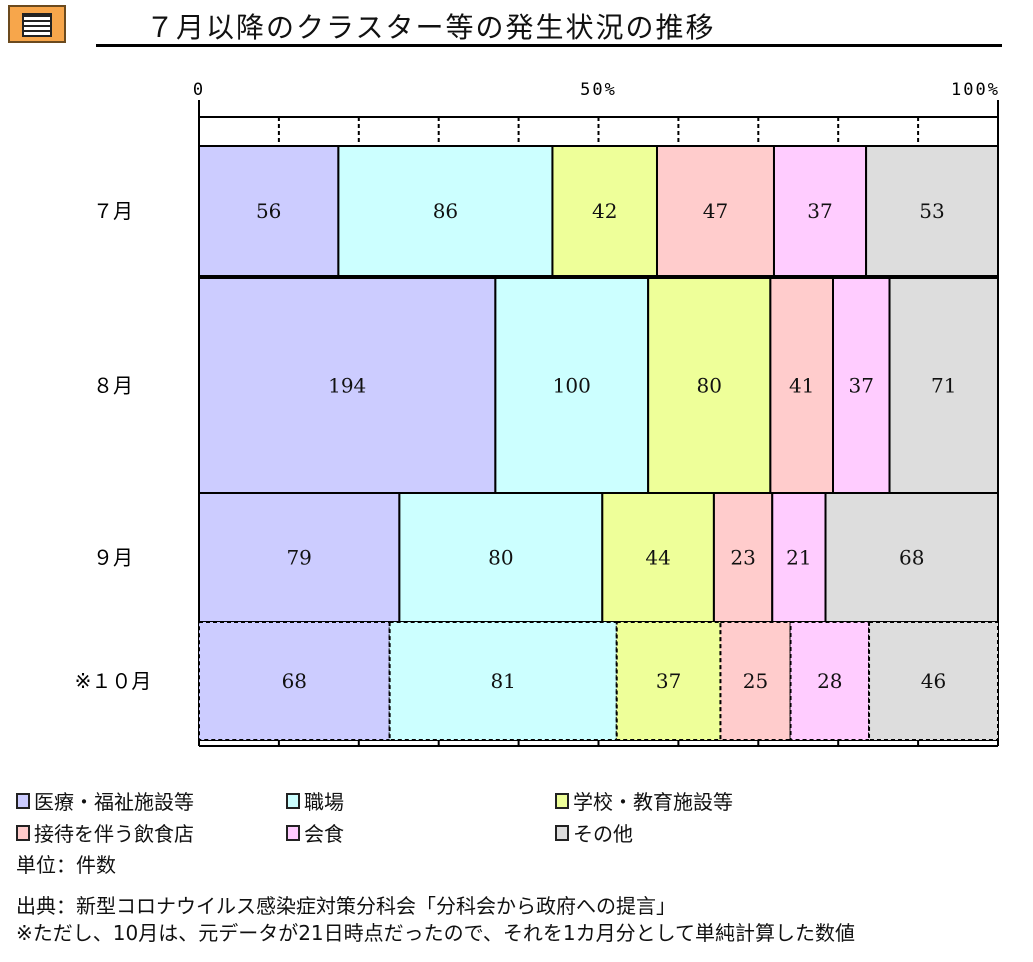 This screenshot has width=1033, height=962. Describe the element at coordinates (37, 24) in the screenshot. I see `document-icon` at that location.